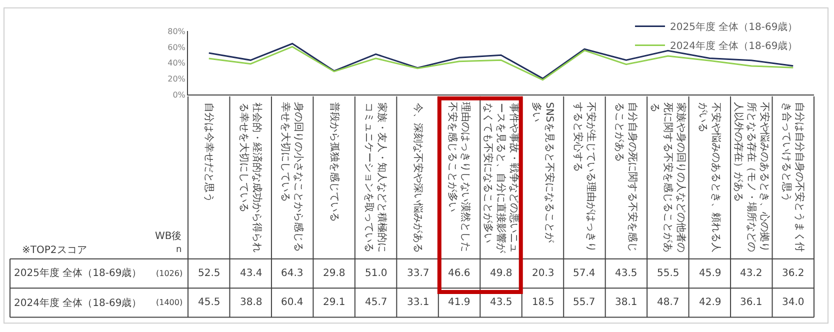 The image size is (834, 332). I want to click on data-label: 41.9, so click(459, 302).